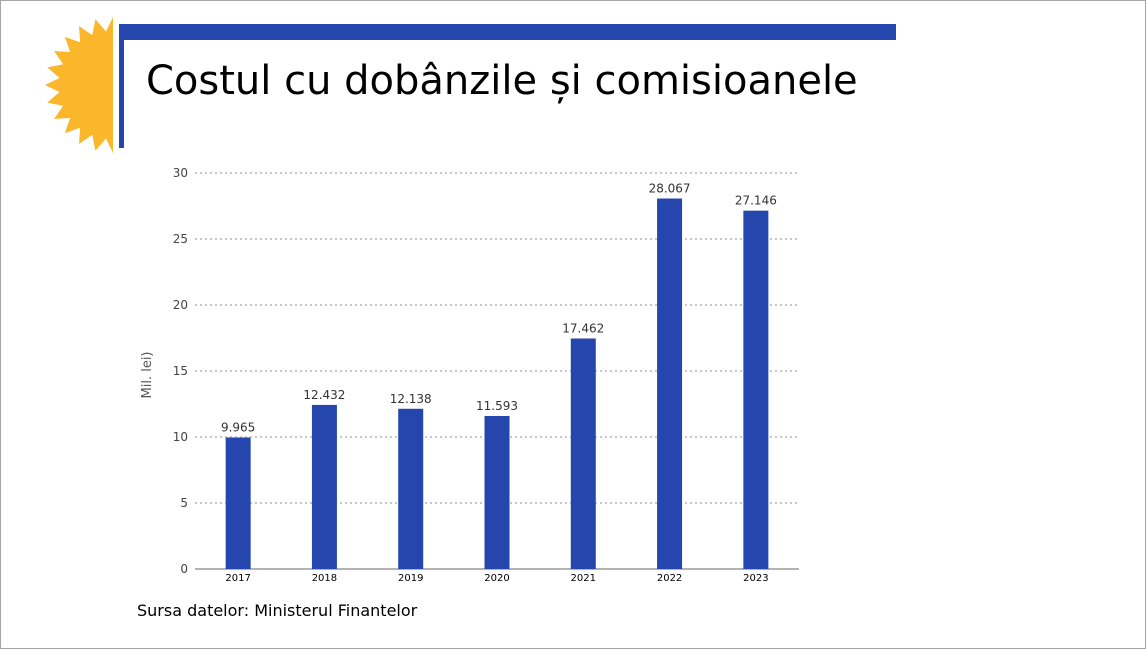  What do you see at coordinates (756, 390) in the screenshot?
I see `bar-2023` at bounding box center [756, 390].